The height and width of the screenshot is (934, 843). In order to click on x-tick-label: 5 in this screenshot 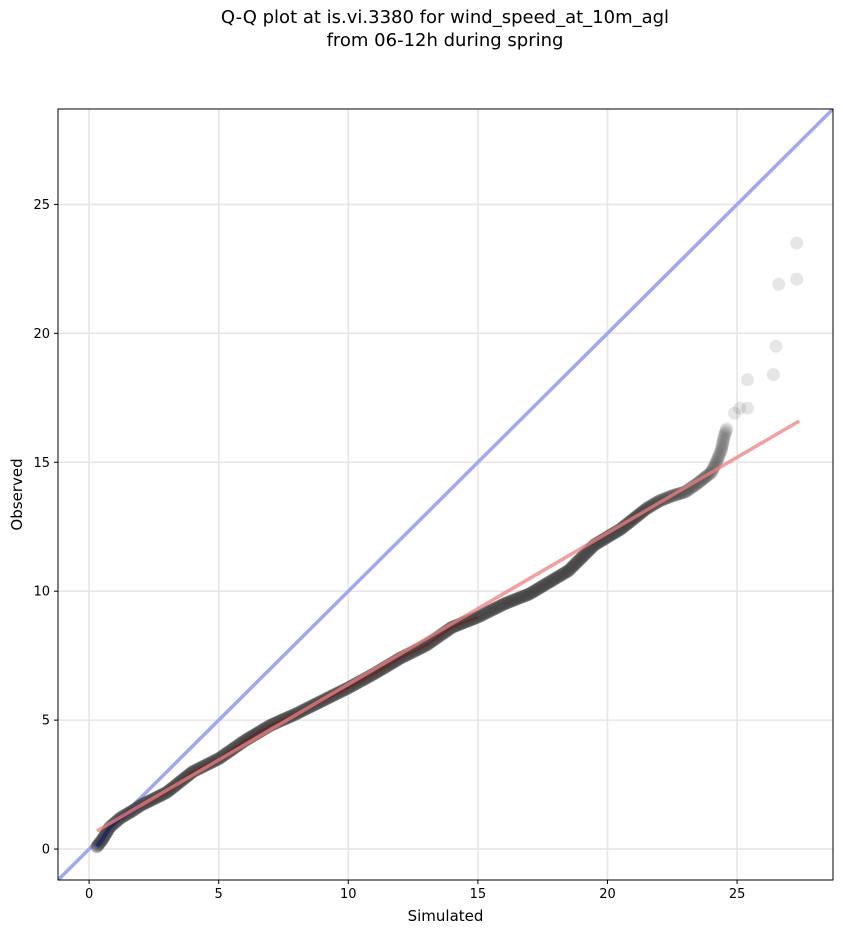, I will do `click(219, 894)`.